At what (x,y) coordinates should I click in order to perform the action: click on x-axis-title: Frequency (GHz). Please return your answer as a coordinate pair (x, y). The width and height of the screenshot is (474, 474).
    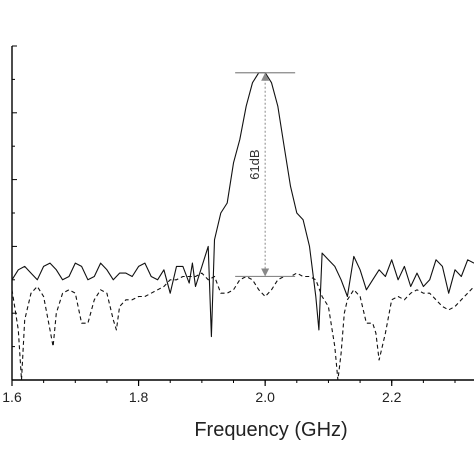
    Looking at the image, I should click on (270, 430).